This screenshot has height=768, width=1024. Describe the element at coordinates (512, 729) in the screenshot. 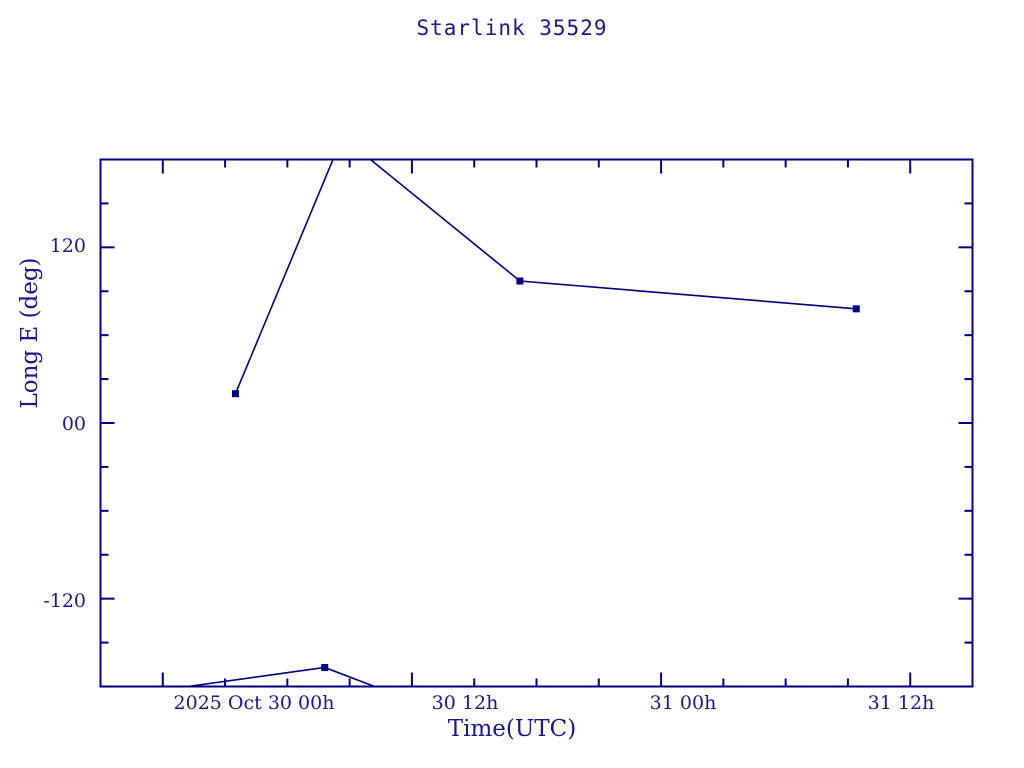

I see `x-axis-title: Time(UTC)` at that location.